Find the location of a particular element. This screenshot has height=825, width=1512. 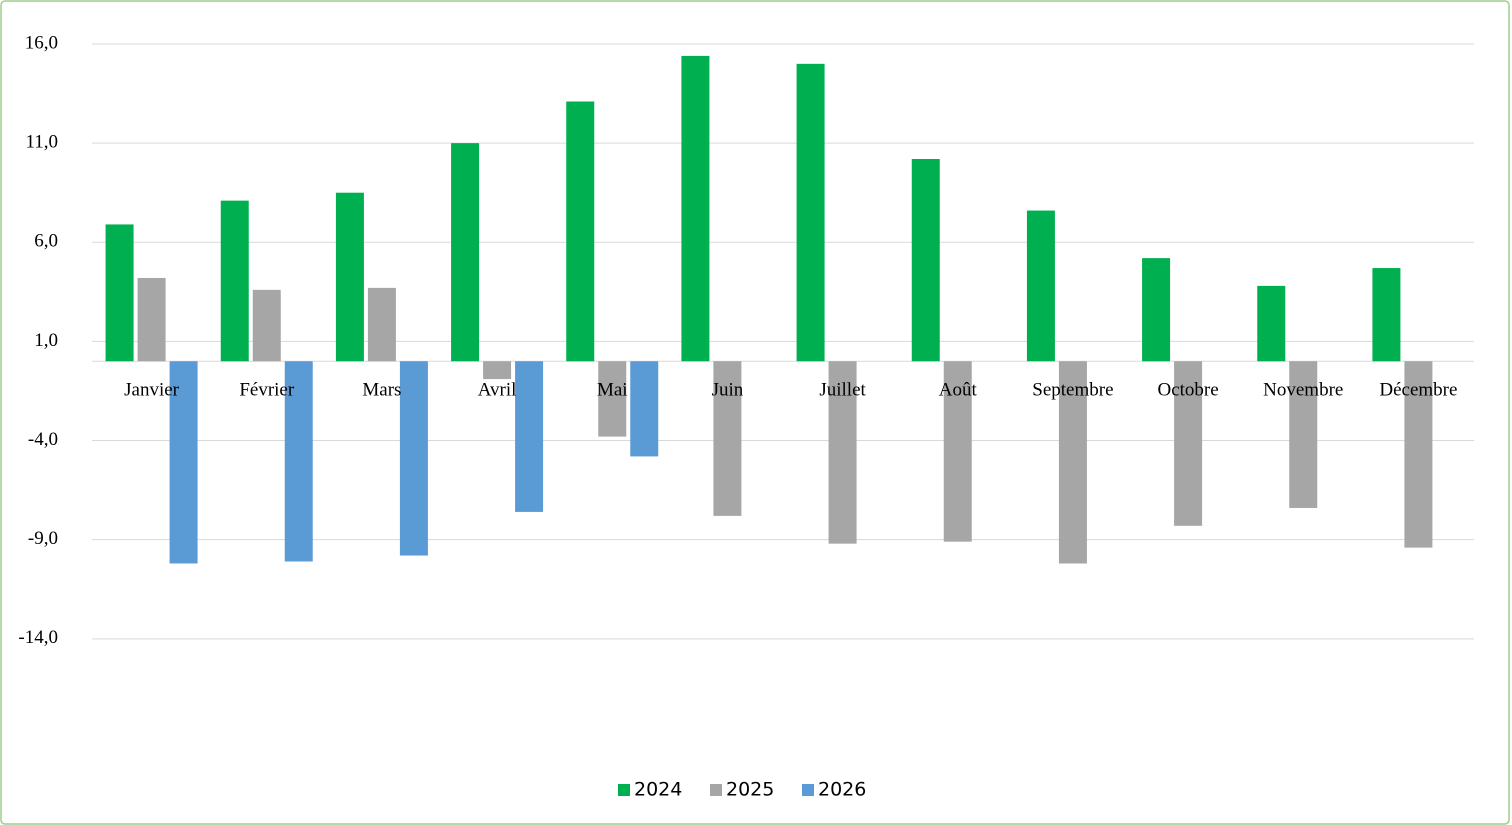

x-tick-label: Octobre is located at coordinates (1187, 389).